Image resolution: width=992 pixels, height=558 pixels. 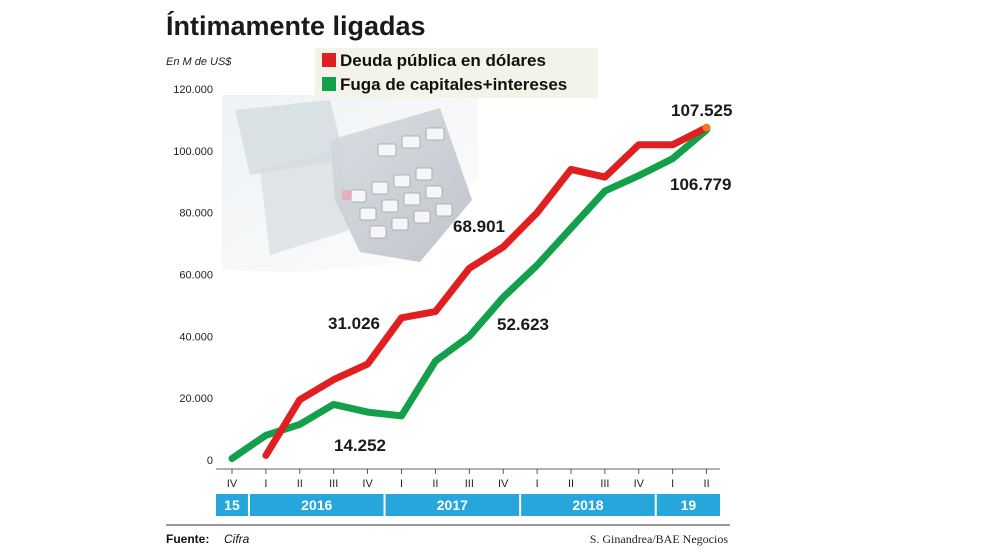 I want to click on source-label: Fuente:, so click(x=187, y=539).